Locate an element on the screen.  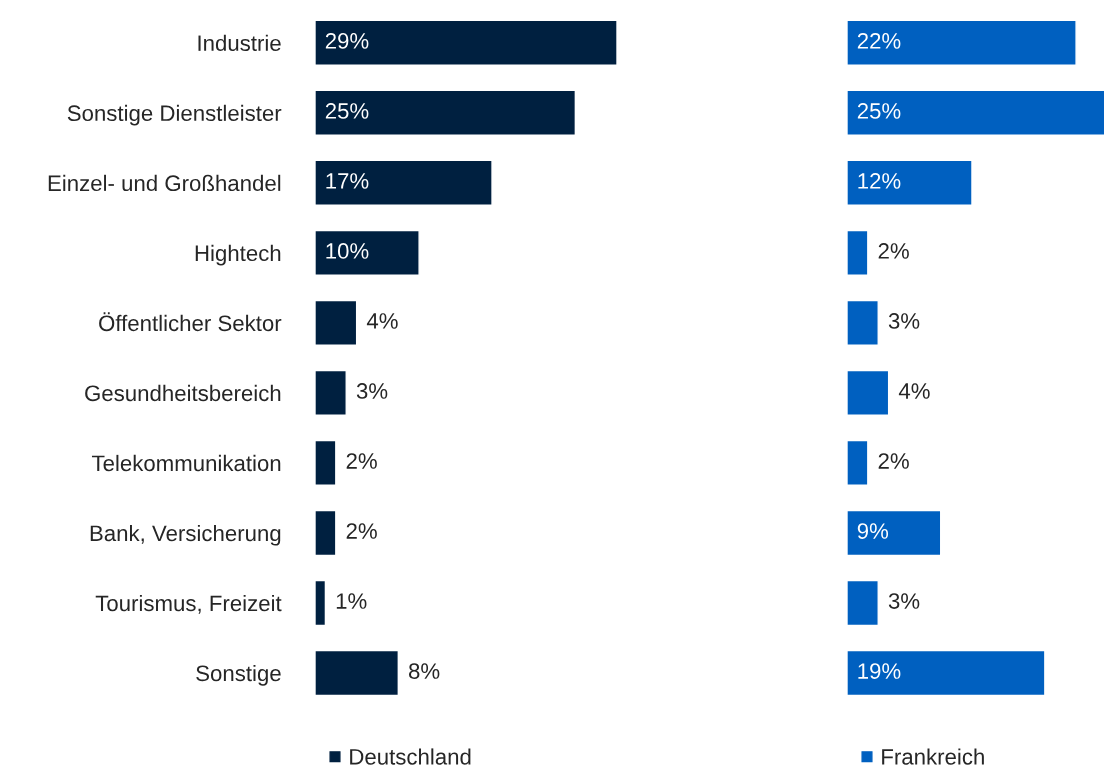
y-tick-label: Hightech is located at coordinates (238, 255).